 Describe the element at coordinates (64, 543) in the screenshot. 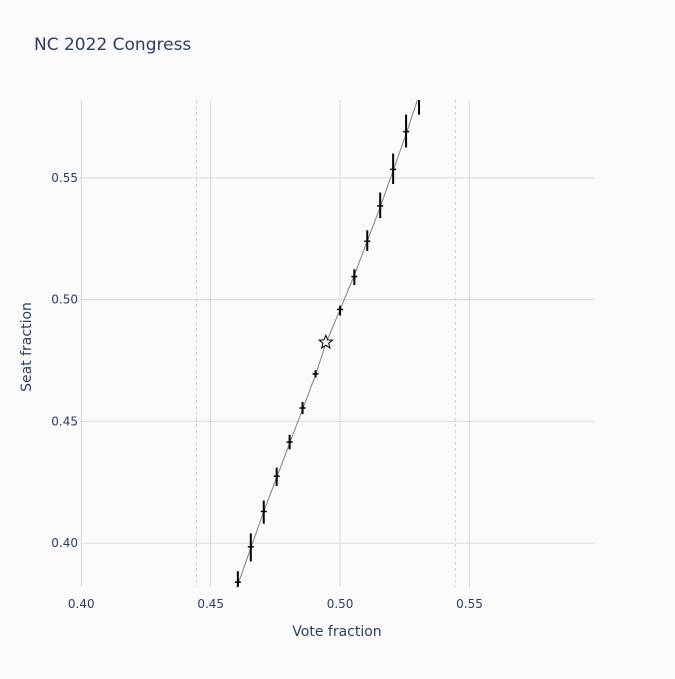

I see `y-tick-label-0: 0.40` at that location.